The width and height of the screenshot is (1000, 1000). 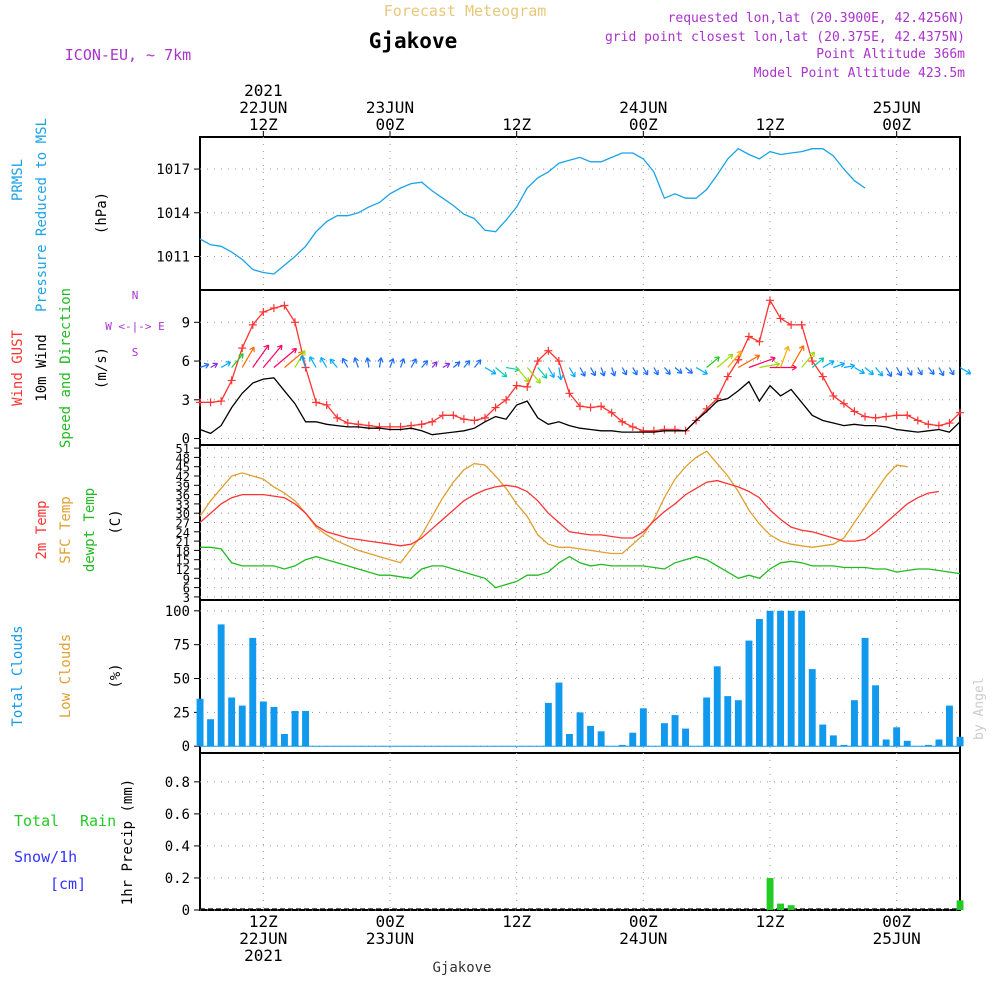 I want to click on clouds-unit: (%), so click(x=116, y=675).